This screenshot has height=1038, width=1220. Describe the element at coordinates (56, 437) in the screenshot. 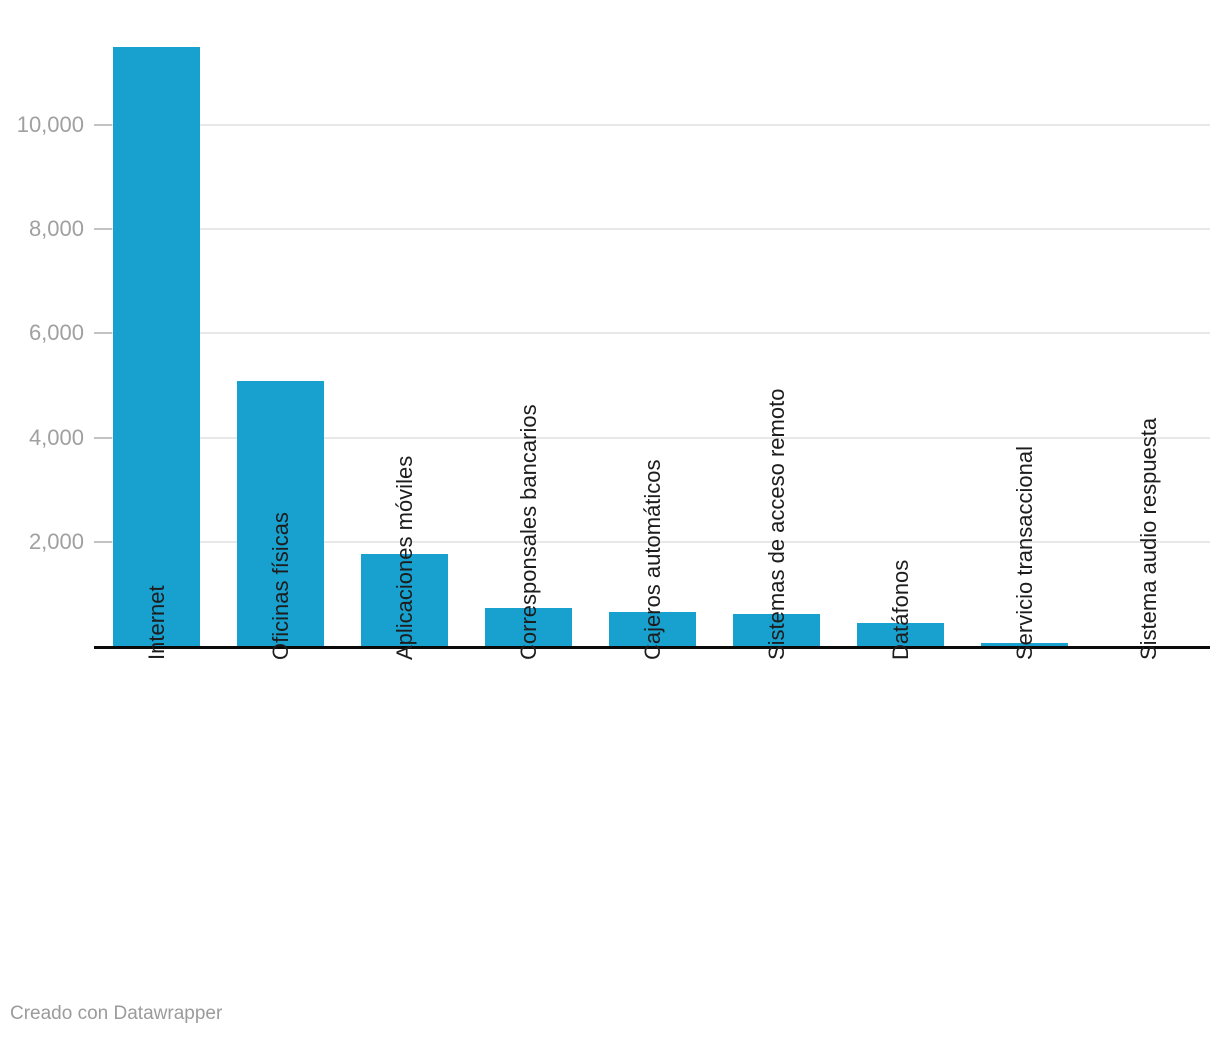

I see `y-tick-label: 4,000` at that location.